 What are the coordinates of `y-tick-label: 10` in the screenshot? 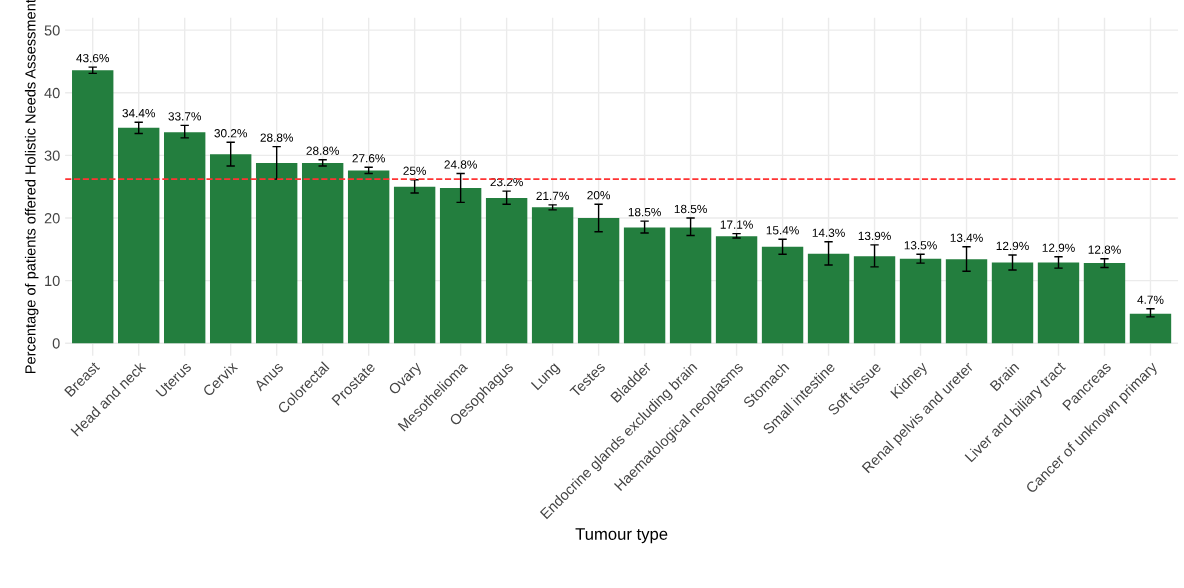 It's located at (52, 281).